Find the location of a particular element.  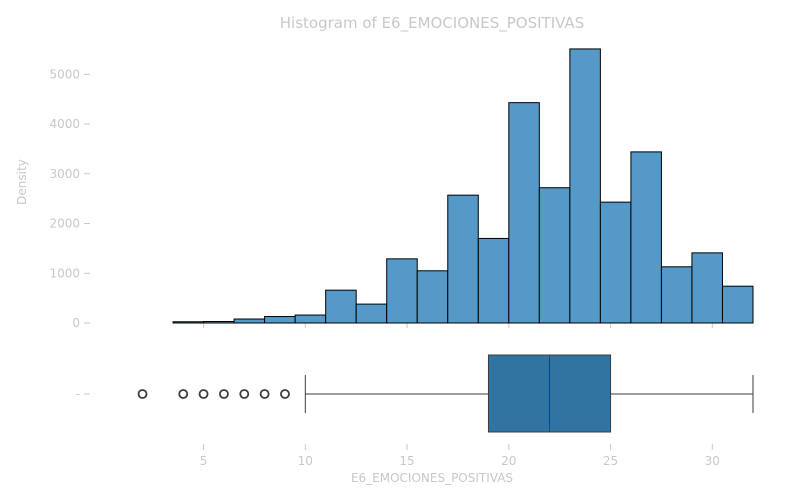

histogram-y-ticks: 0 1000 2000 3000 4000 5000 is located at coordinates (69, 198).